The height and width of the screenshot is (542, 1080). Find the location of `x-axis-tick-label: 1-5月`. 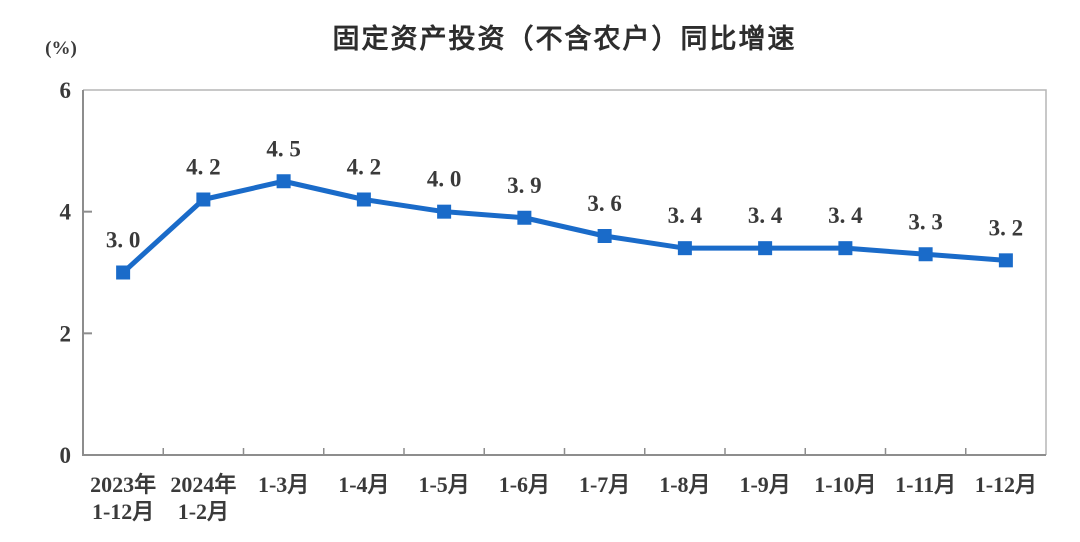

x-axis-tick-label: 1-5月 is located at coordinates (443, 484).